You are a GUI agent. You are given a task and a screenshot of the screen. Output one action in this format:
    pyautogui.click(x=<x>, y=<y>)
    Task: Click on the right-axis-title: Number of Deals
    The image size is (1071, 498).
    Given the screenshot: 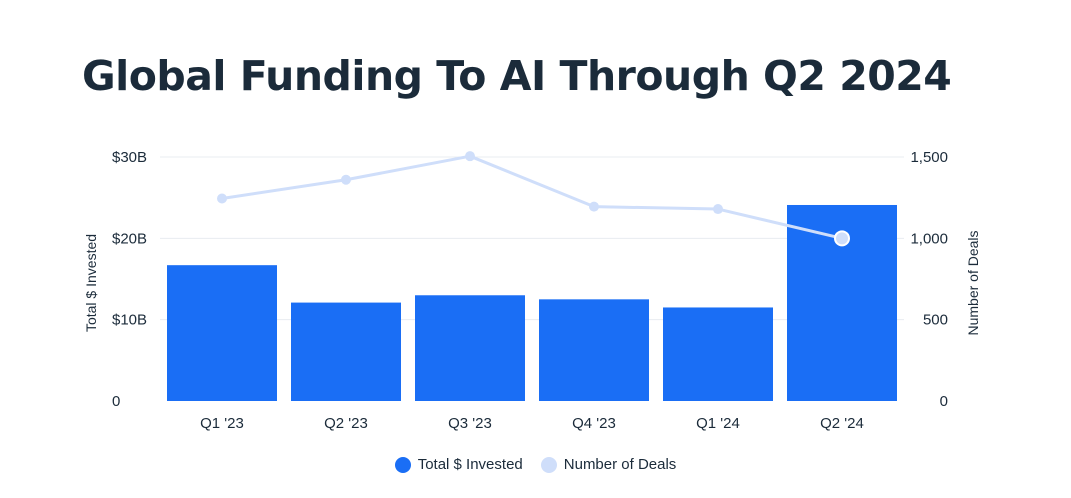 What is the action you would take?
    pyautogui.click(x=973, y=282)
    